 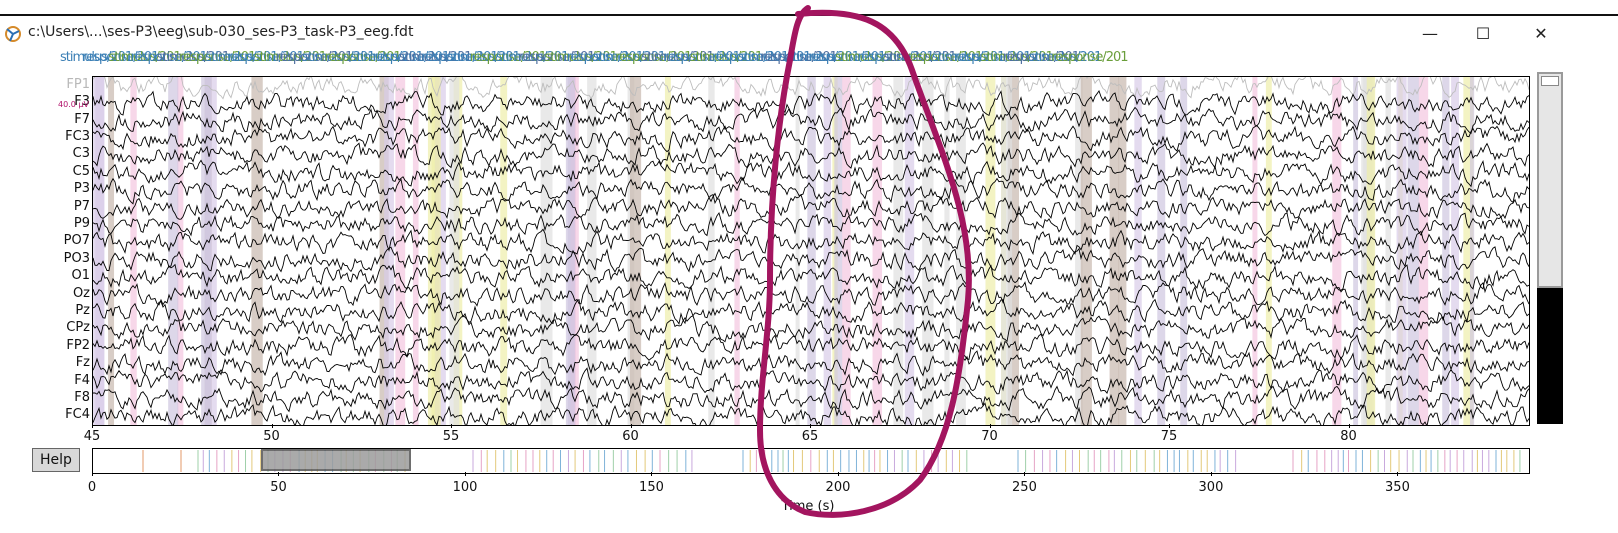 What do you see at coordinates (81, 206) in the screenshot?
I see `channel-label: P7` at bounding box center [81, 206].